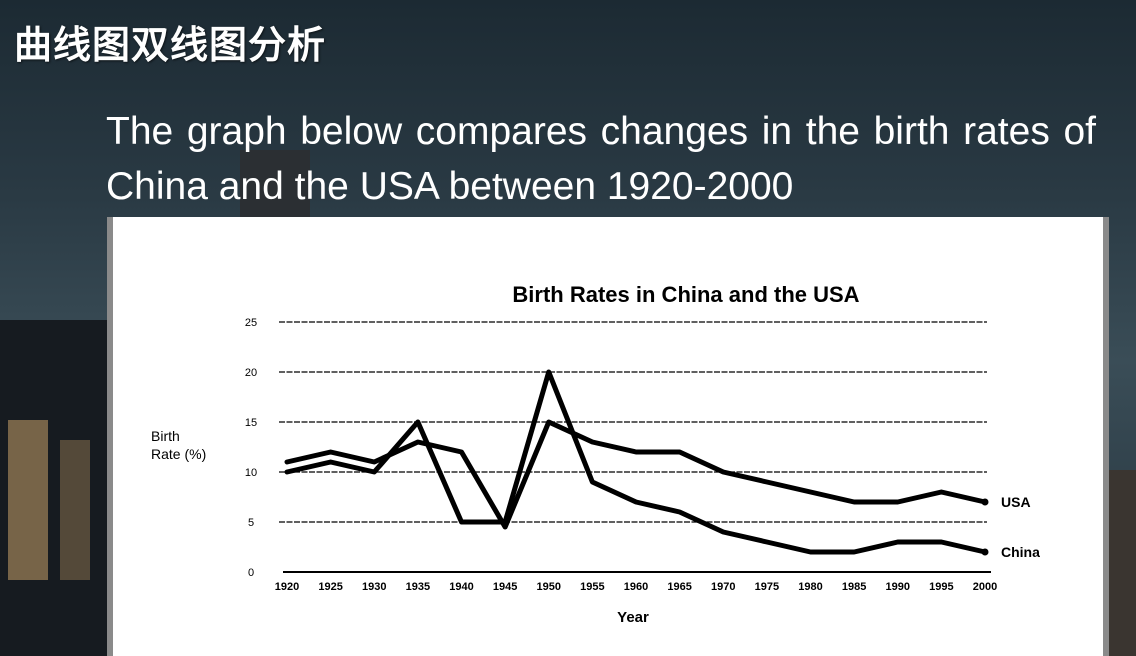 The height and width of the screenshot is (656, 1136). Describe the element at coordinates (636, 474) in the screenshot. I see `series-line-usa` at that location.